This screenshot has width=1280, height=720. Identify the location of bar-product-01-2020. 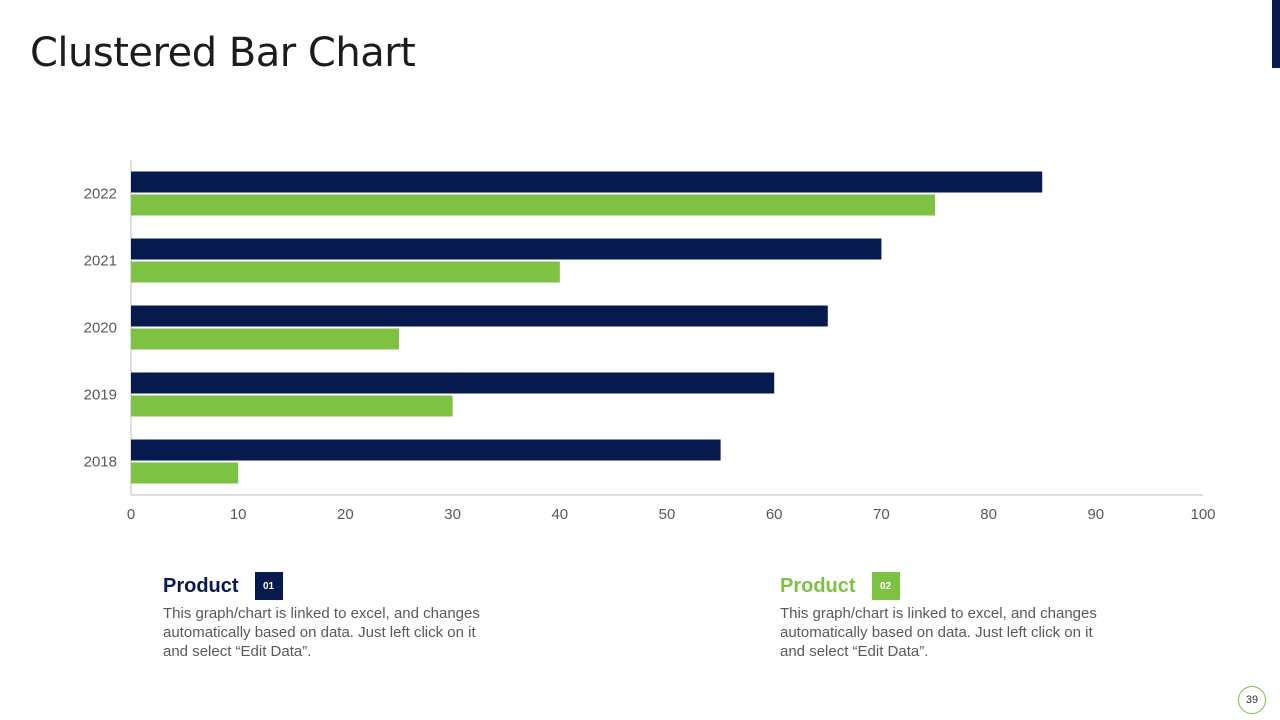
(479, 316).